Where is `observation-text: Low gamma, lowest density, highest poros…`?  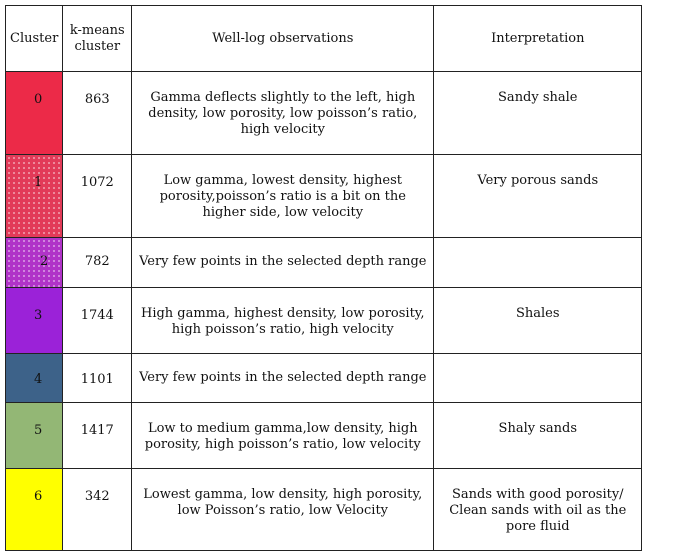 observation-text: Low gamma, lowest density, highest poros… is located at coordinates (282, 196).